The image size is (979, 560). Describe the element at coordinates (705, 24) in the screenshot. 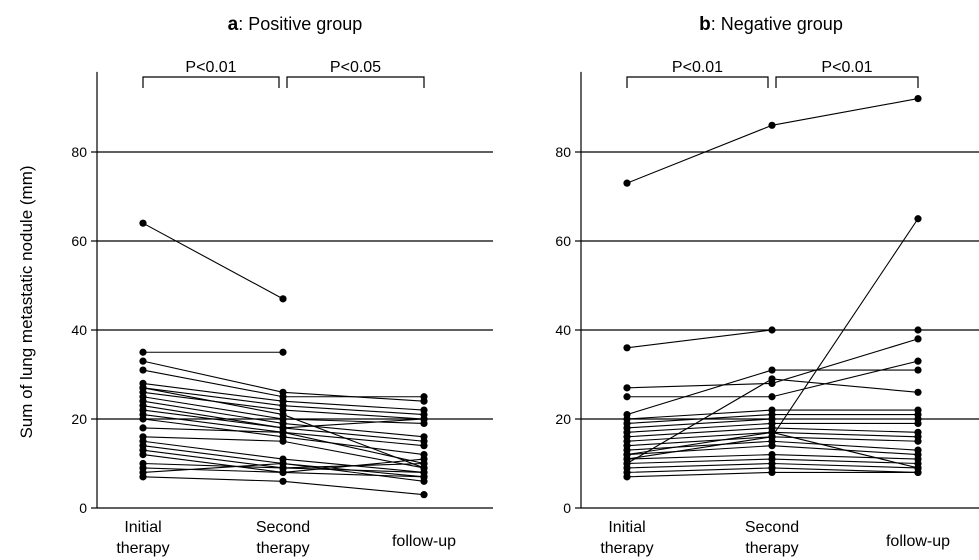

I see `panel-letter: b` at that location.